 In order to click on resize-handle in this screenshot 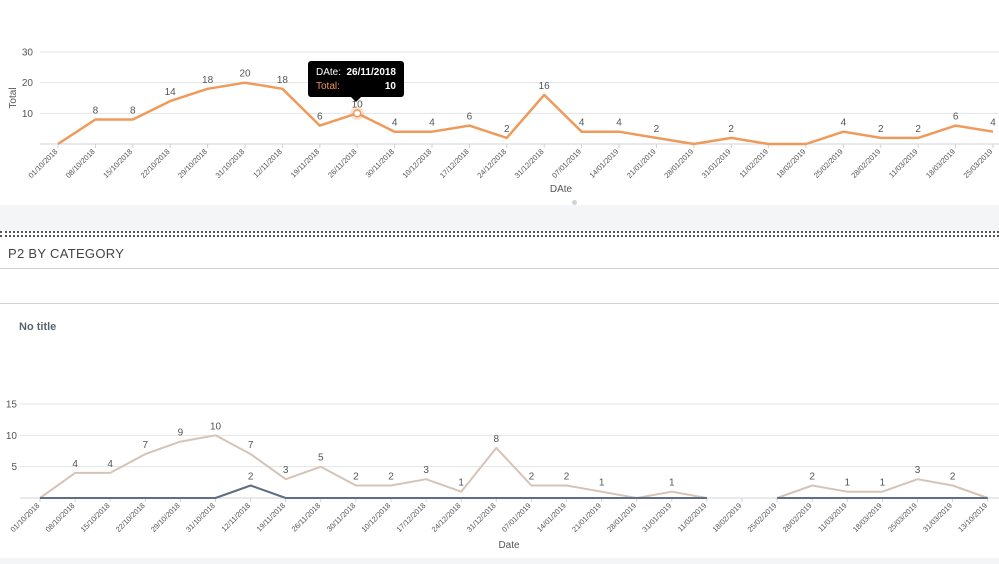, I will do `click(574, 202)`.